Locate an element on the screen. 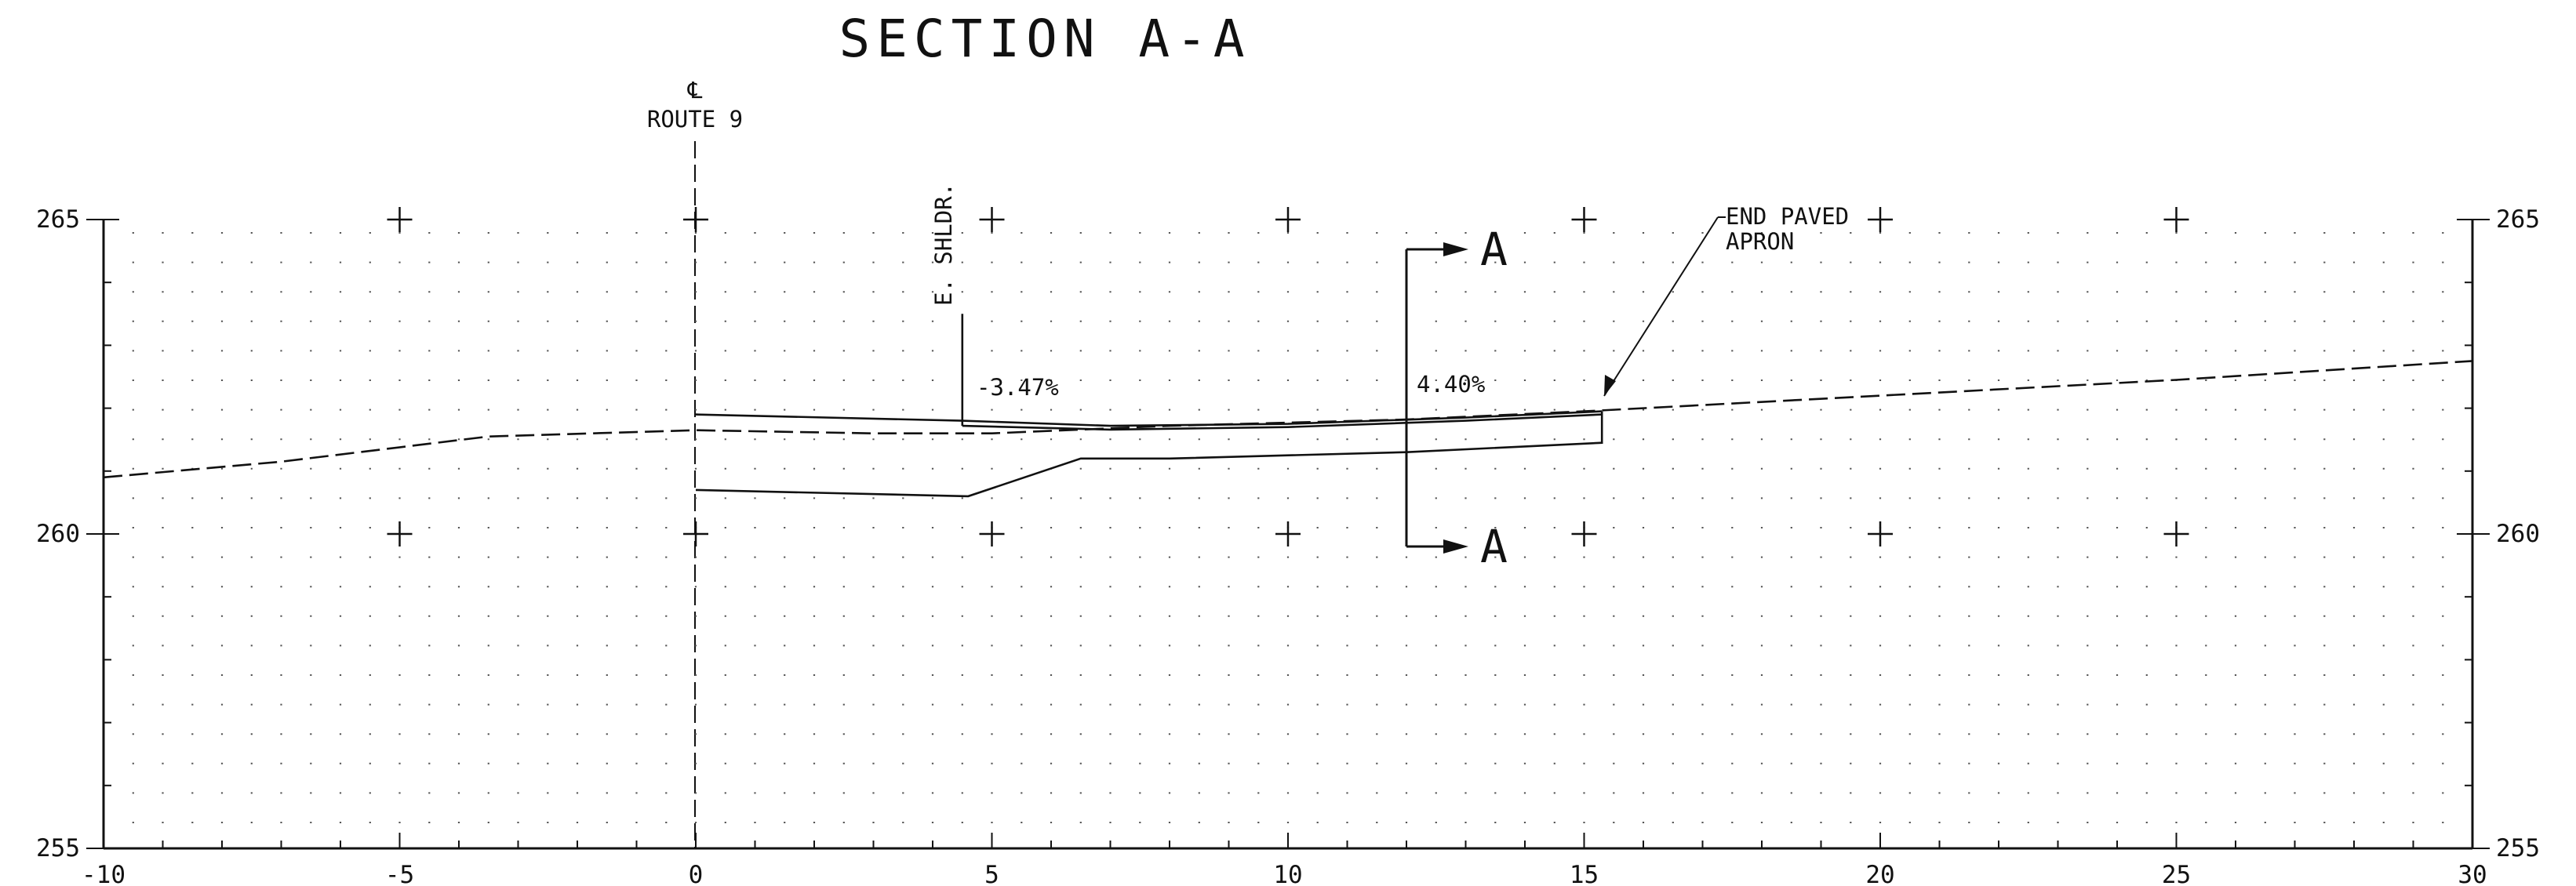 The width and height of the screenshot is (2576, 886). x-tick-label: 25 is located at coordinates (2176, 873).